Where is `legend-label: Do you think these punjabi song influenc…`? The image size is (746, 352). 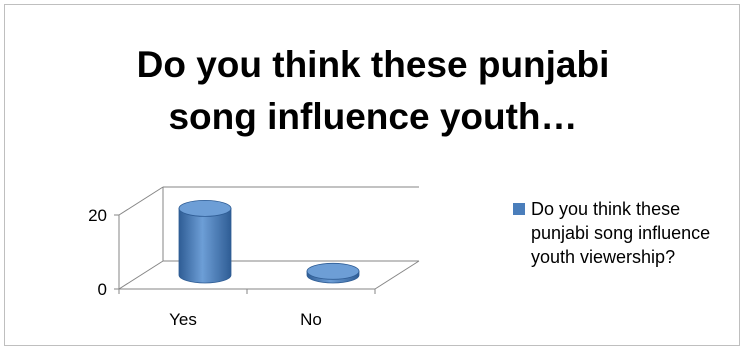 legend-label: Do you think these punjabi song influenc… is located at coordinates (621, 233).